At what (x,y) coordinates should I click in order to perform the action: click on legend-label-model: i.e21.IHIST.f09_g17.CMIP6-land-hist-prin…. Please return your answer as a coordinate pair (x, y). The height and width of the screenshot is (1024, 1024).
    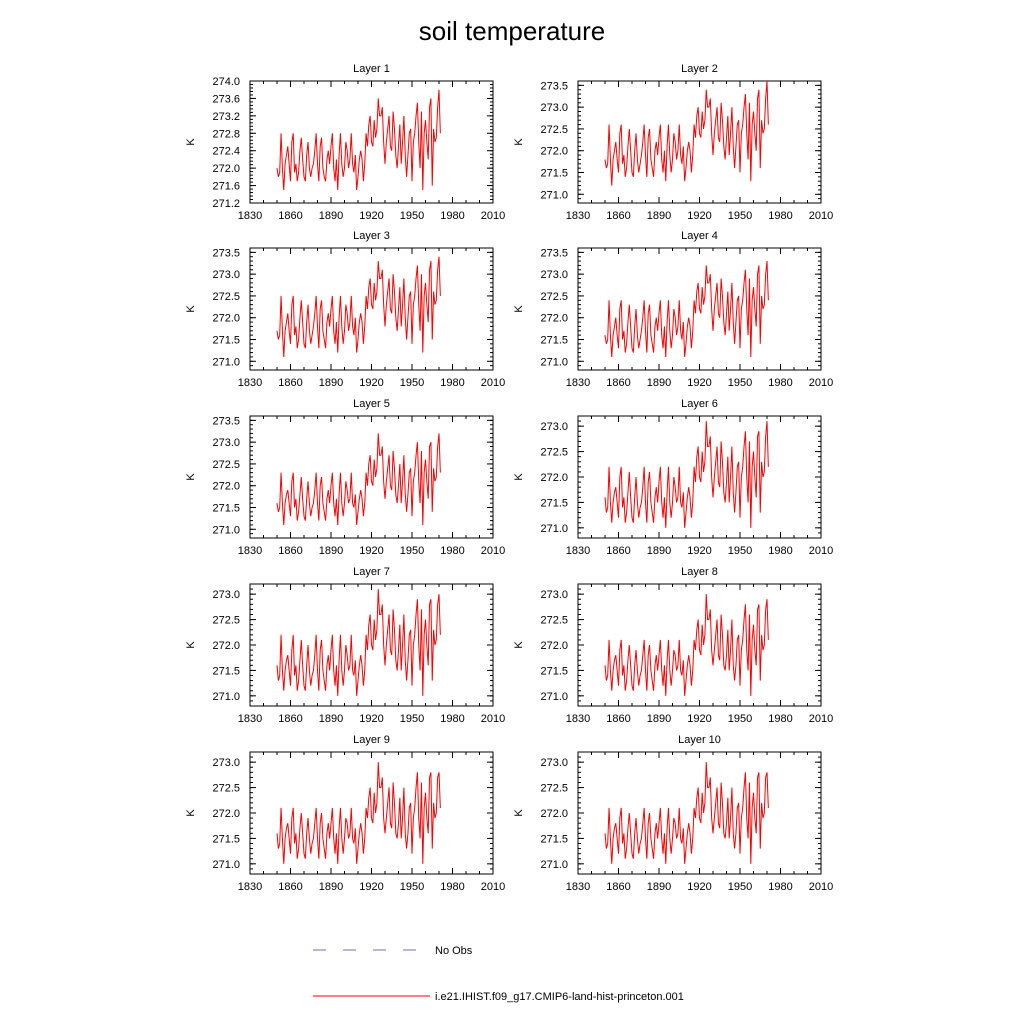
    Looking at the image, I should click on (559, 997).